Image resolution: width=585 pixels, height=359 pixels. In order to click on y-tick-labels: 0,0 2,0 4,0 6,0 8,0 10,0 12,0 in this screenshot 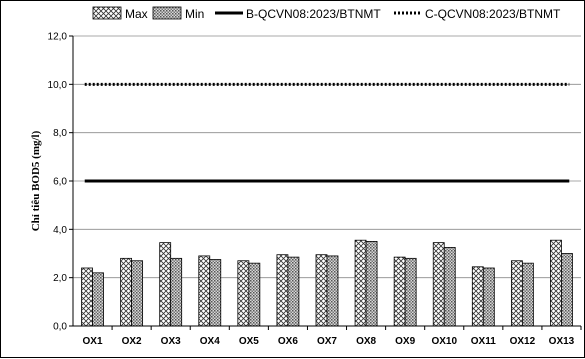, I will do `click(60, 182)`.